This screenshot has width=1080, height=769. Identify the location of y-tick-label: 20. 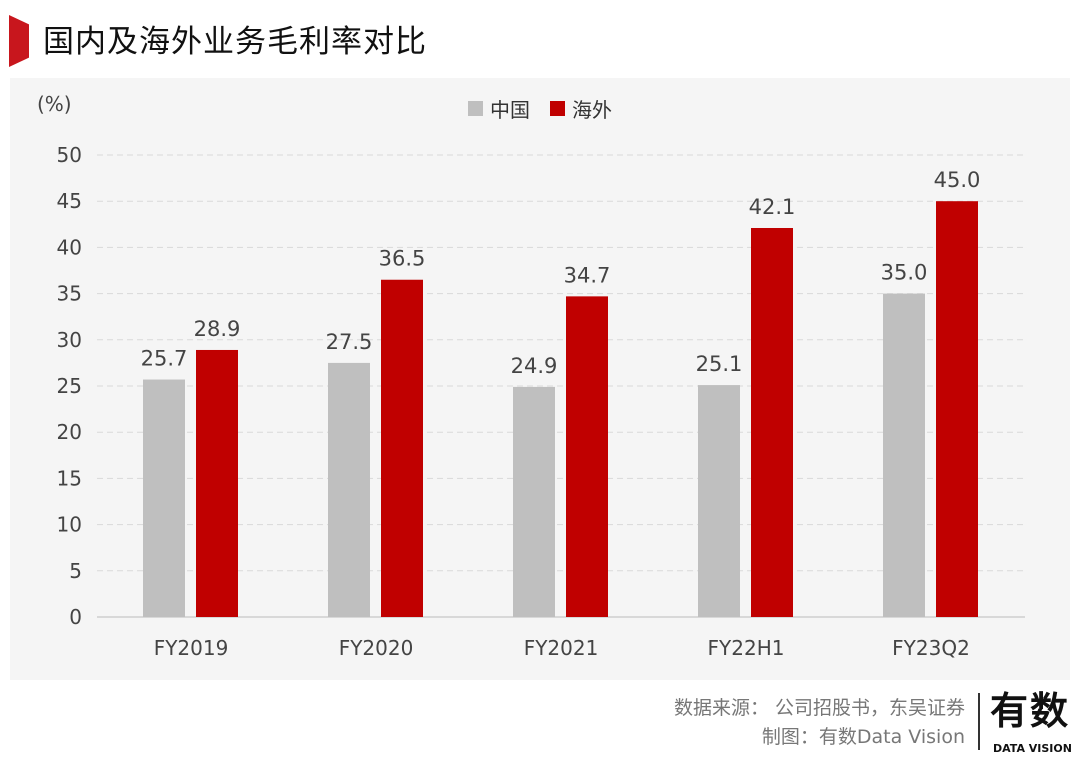
(69, 432).